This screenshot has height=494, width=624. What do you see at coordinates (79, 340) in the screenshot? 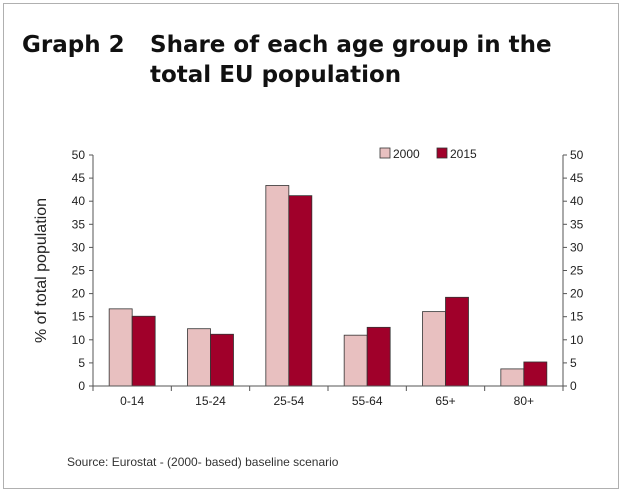
I see `y-tick-label-left: 10` at bounding box center [79, 340].